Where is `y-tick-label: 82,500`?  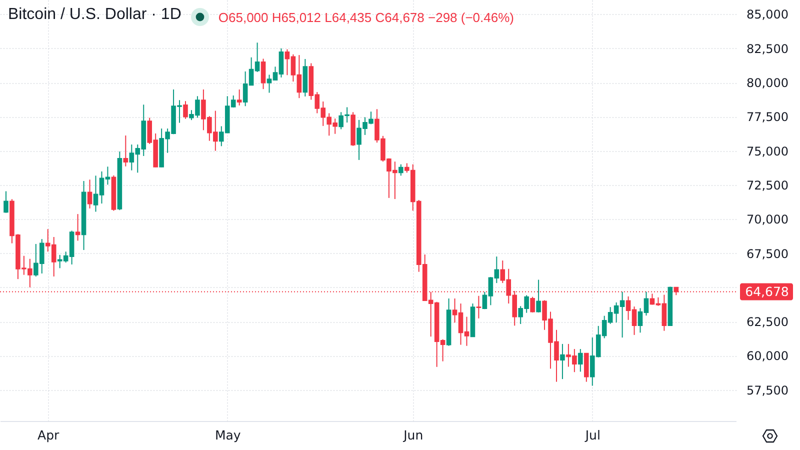
y-tick-label: 82,500 is located at coordinates (767, 49).